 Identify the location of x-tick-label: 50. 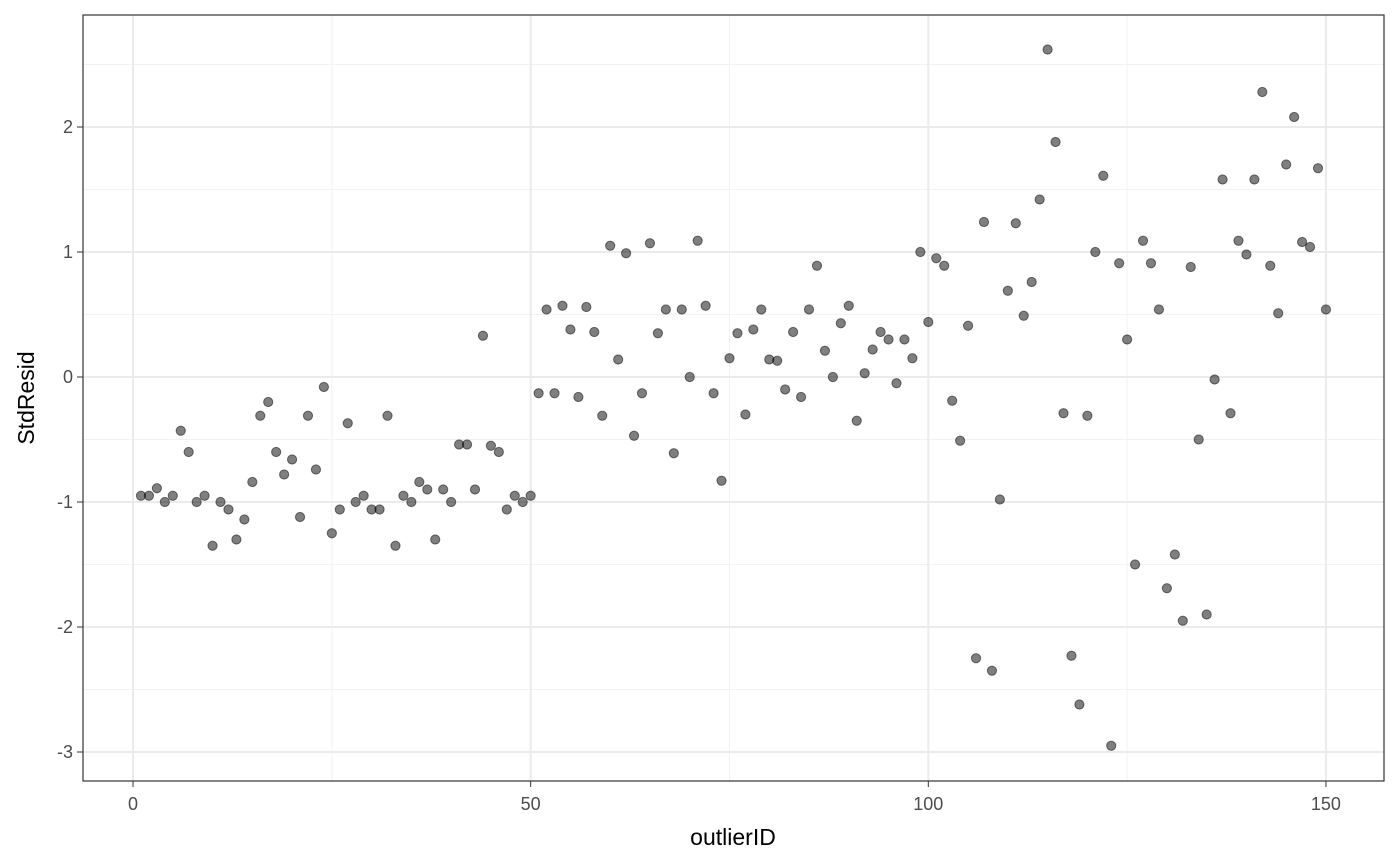
(531, 804).